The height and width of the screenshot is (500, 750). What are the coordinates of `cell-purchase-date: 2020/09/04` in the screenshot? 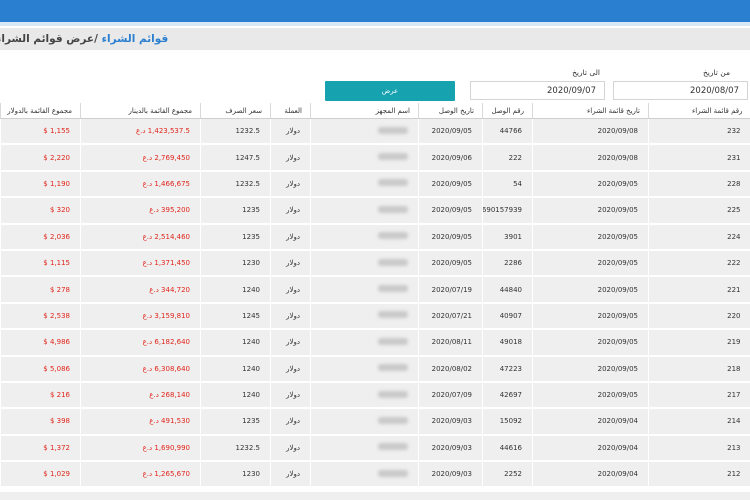 It's located at (590, 422).